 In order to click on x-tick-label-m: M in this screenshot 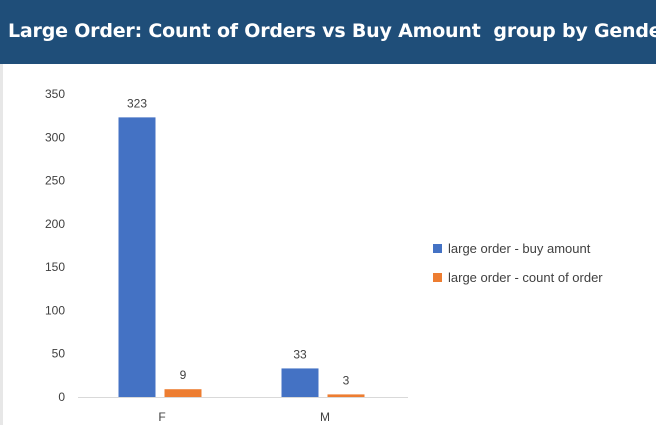, I will do `click(325, 417)`.